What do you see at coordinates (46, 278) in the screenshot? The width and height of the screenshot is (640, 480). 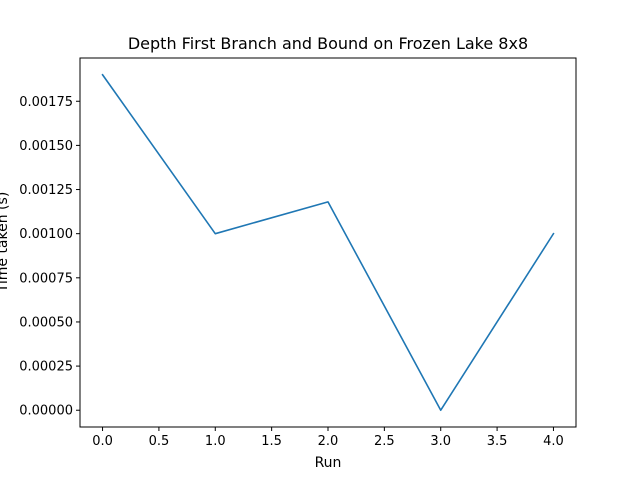 I see `y-tick-label: 0.00075` at bounding box center [46, 278].